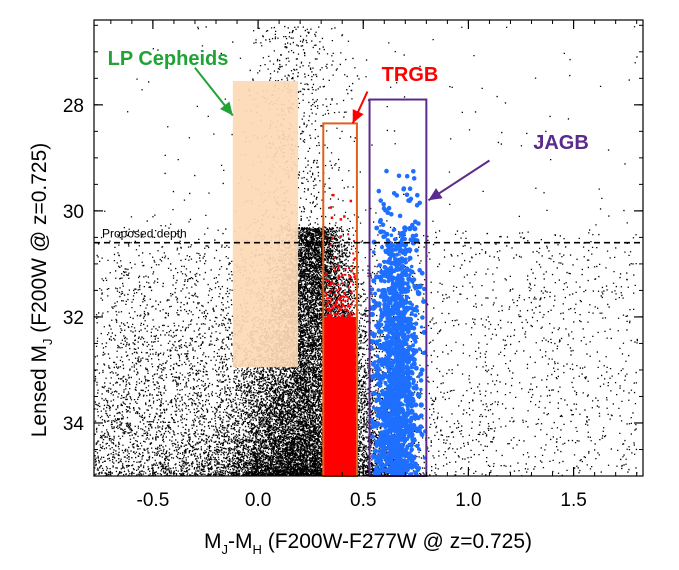 The image size is (679, 570). I want to click on y-axis-label: Lensed MJ (F200W @ z=0.725), so click(41, 290).